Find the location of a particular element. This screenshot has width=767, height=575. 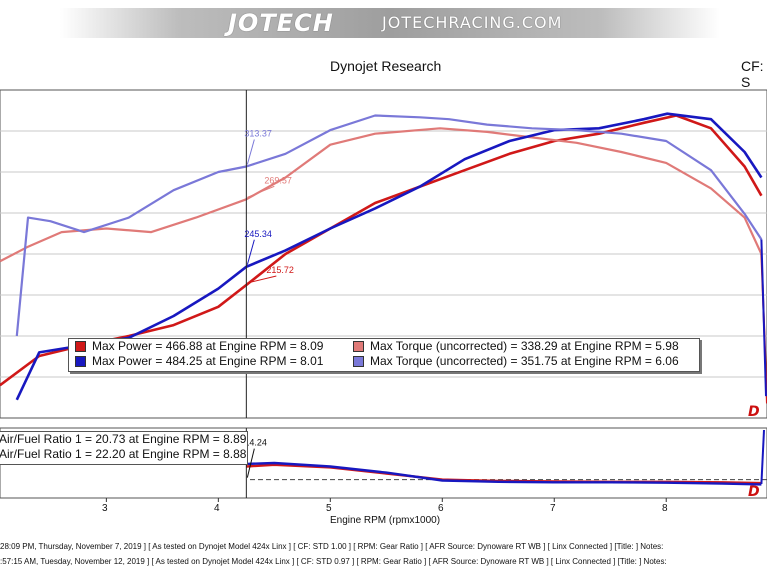

cursor-label-run2-torque: 313.37 is located at coordinates (258, 134).